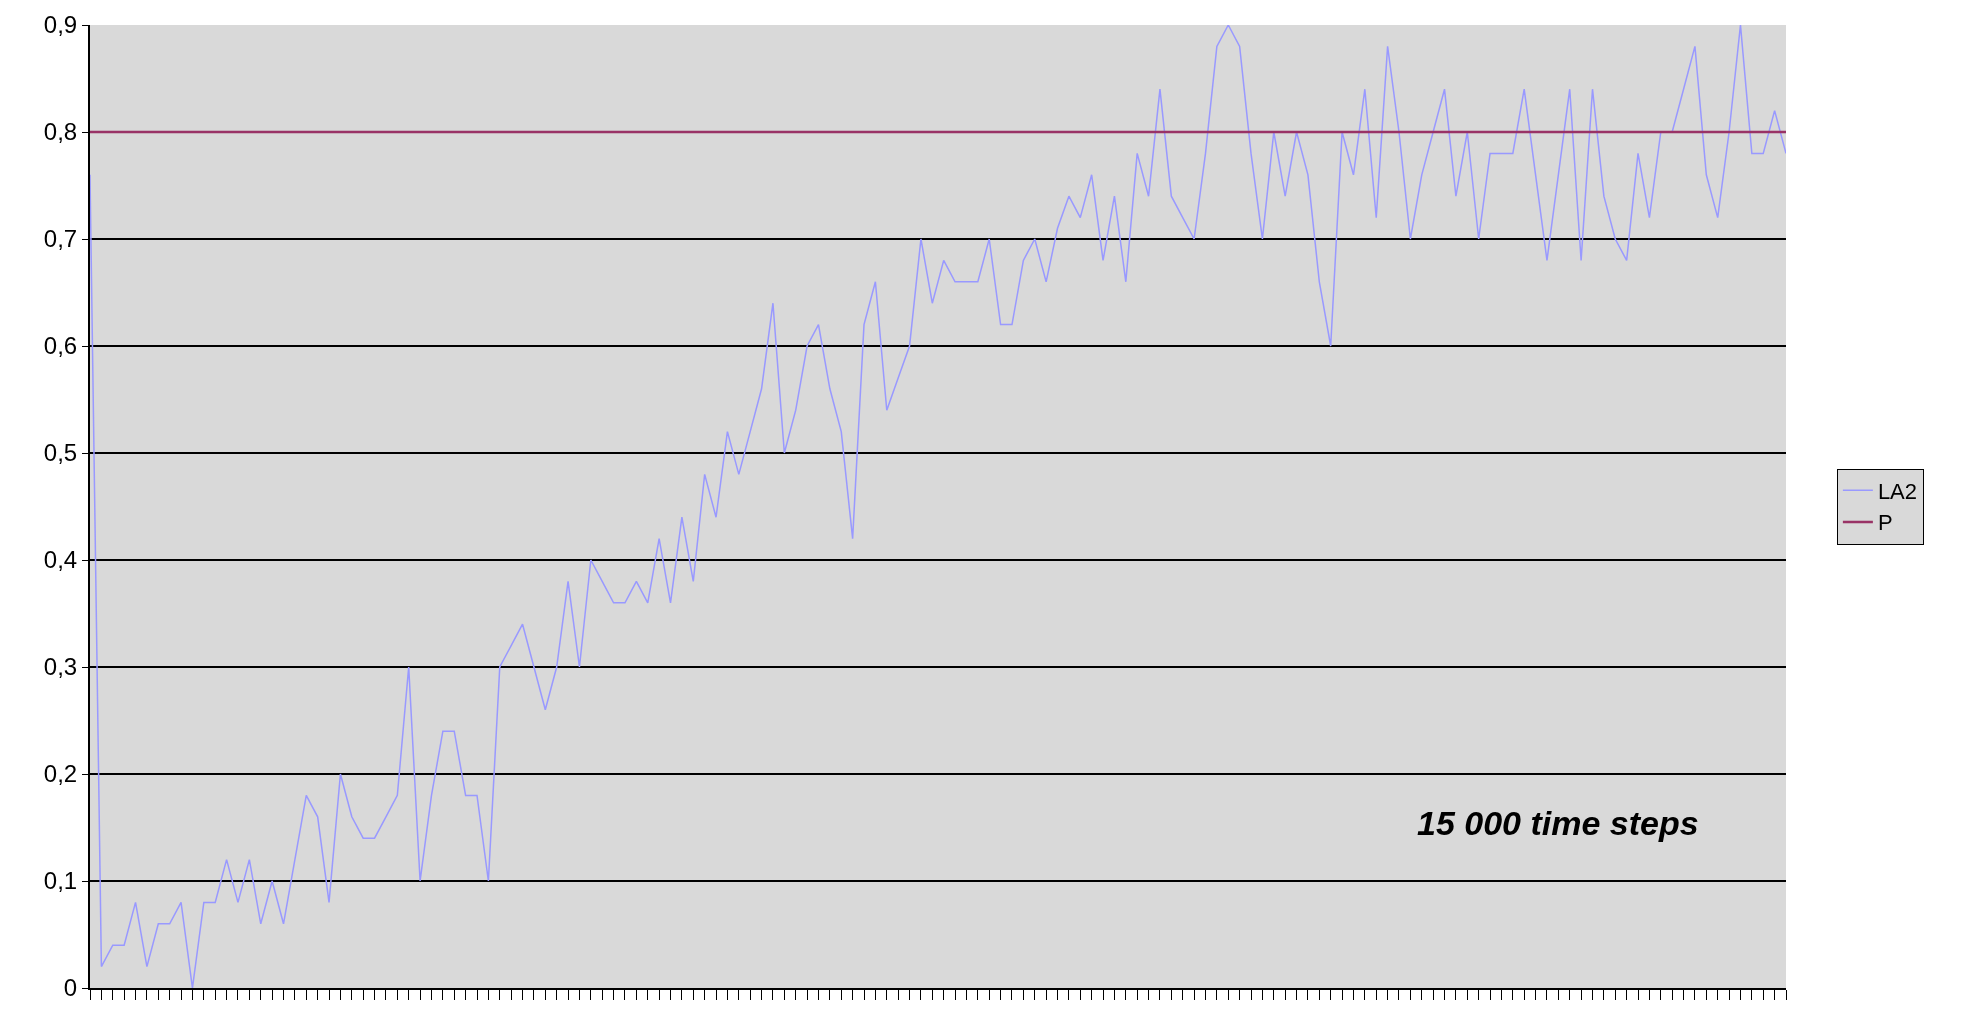 This screenshot has height=1018, width=1986. Describe the element at coordinates (60, 239) in the screenshot. I see `y-tick-label: 0,7` at that location.